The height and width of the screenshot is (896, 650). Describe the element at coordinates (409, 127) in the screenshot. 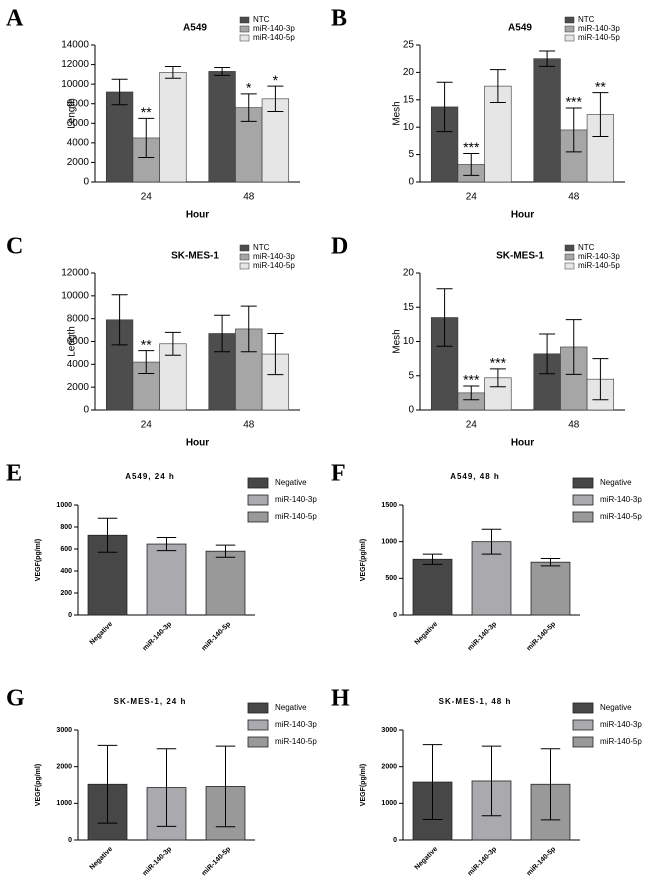

I see `y-tick-label: 10` at that location.